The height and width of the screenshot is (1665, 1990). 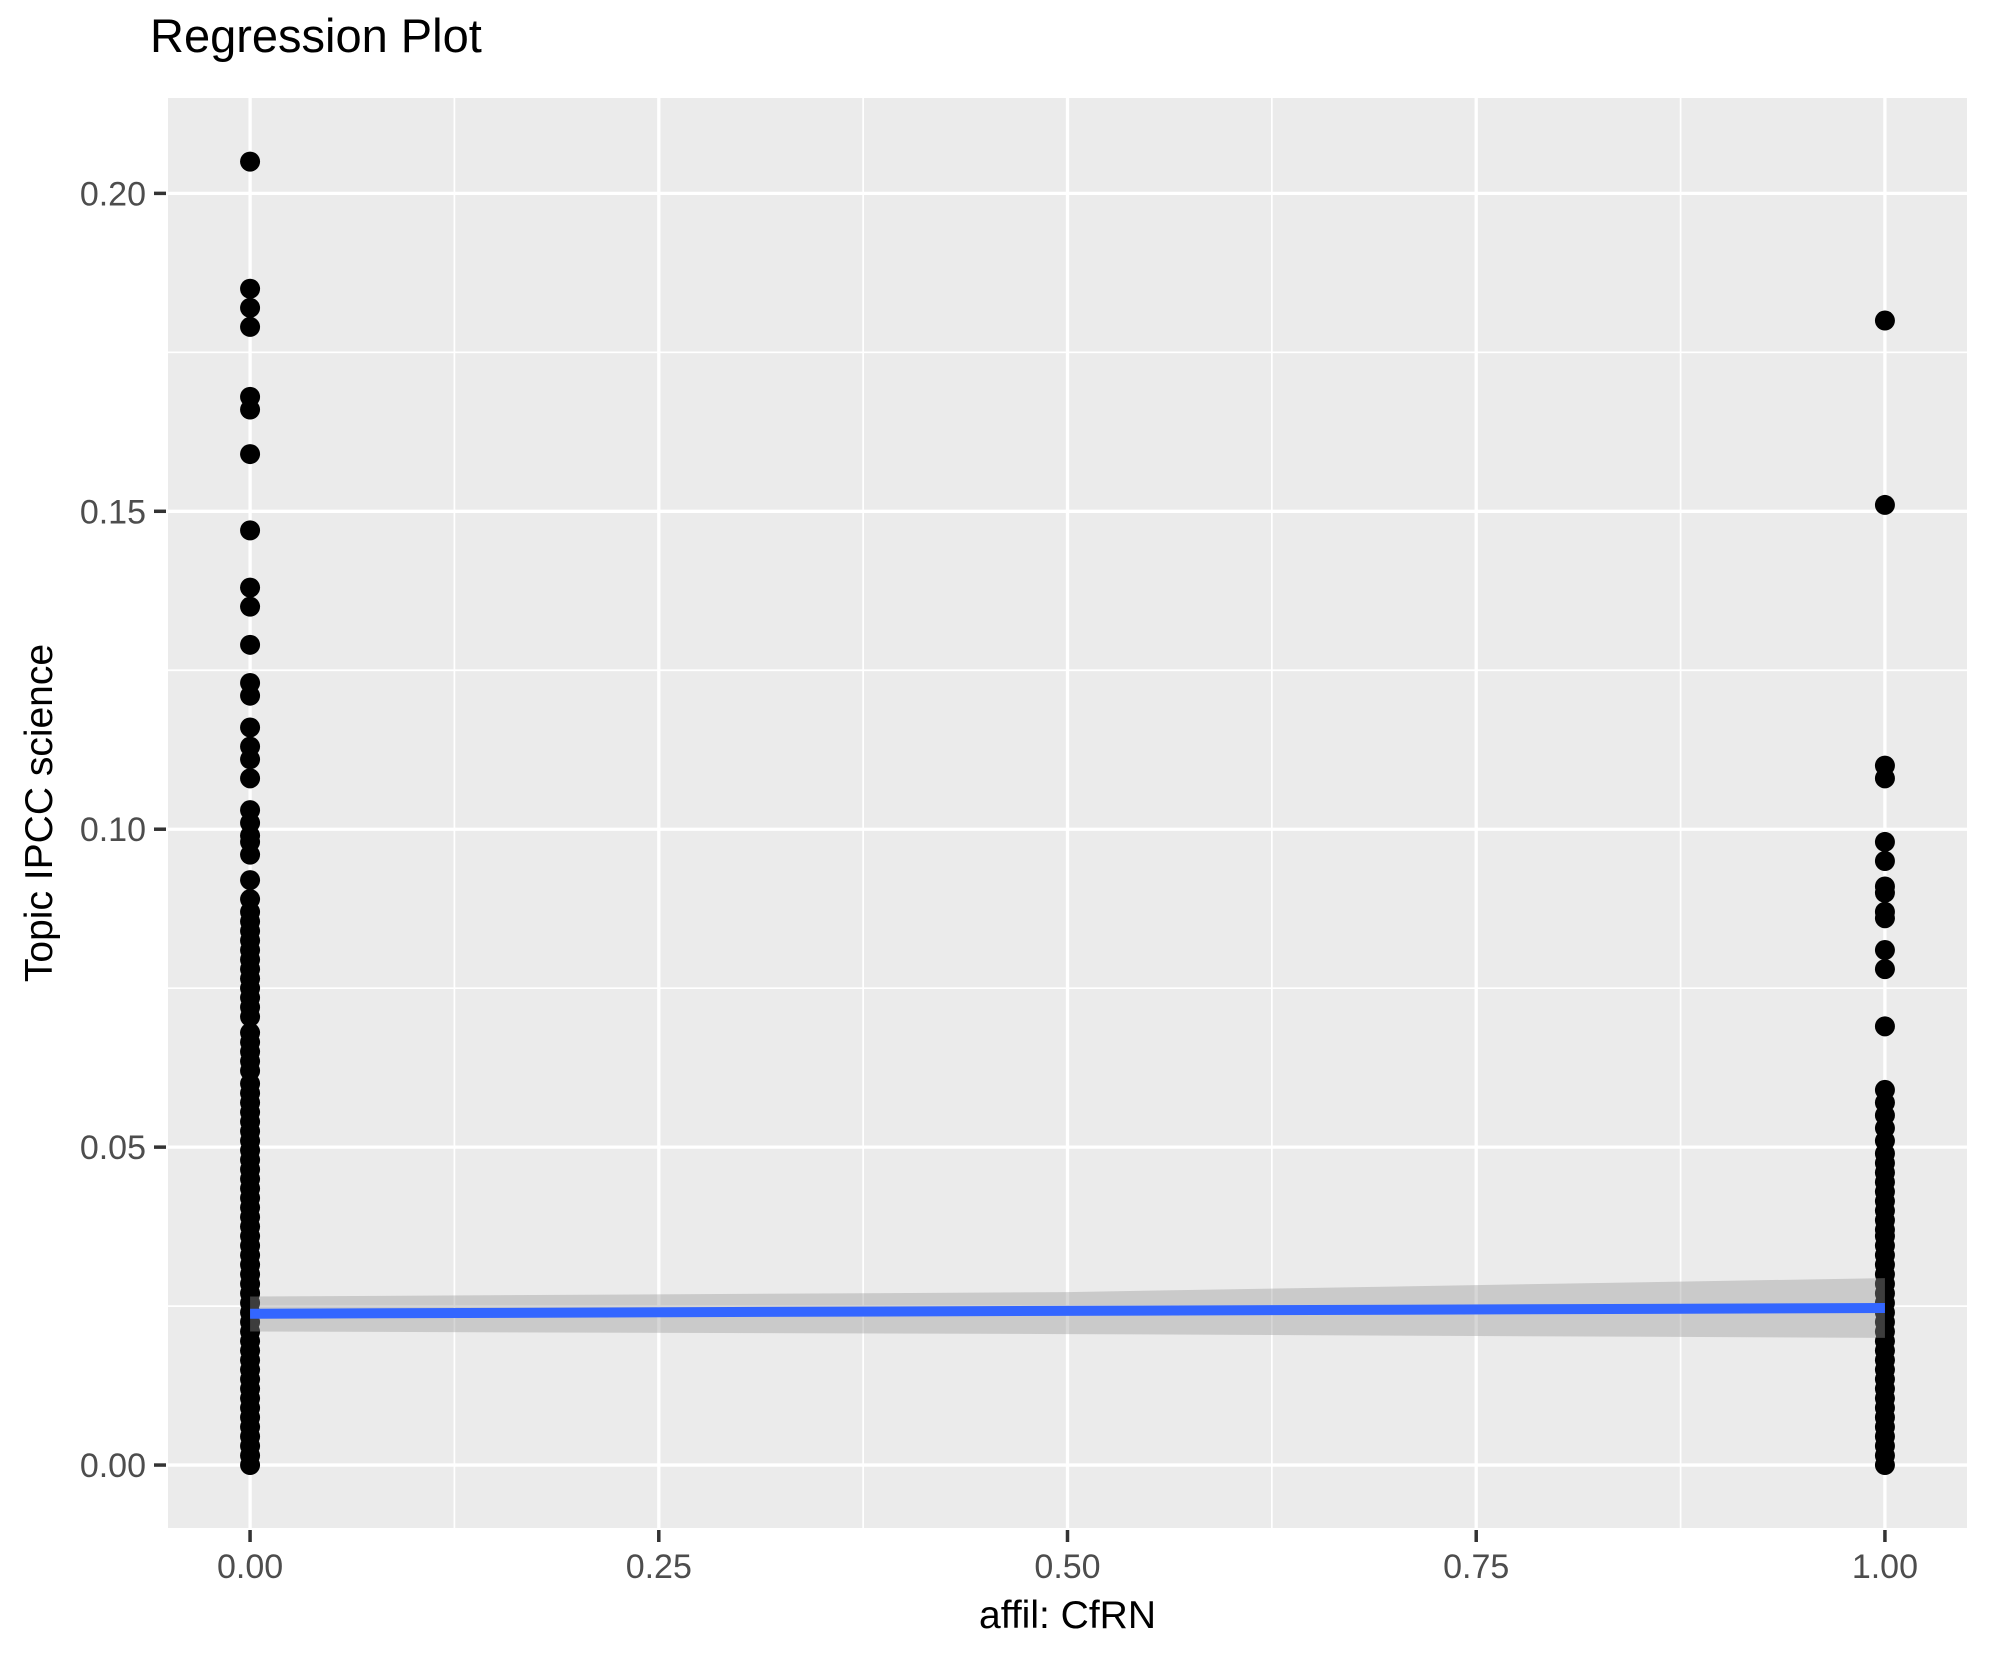 I want to click on x-tick-label: 1.00, so click(x=1885, y=1567).